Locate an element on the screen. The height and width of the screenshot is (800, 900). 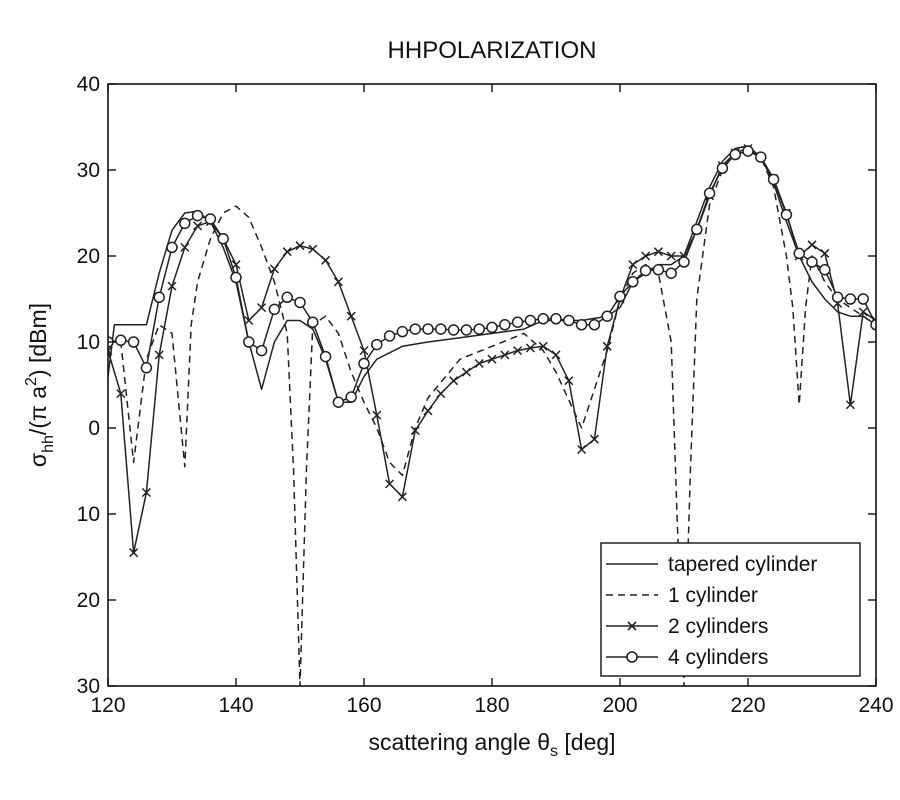
legend-marker-x is located at coordinates (632, 626).